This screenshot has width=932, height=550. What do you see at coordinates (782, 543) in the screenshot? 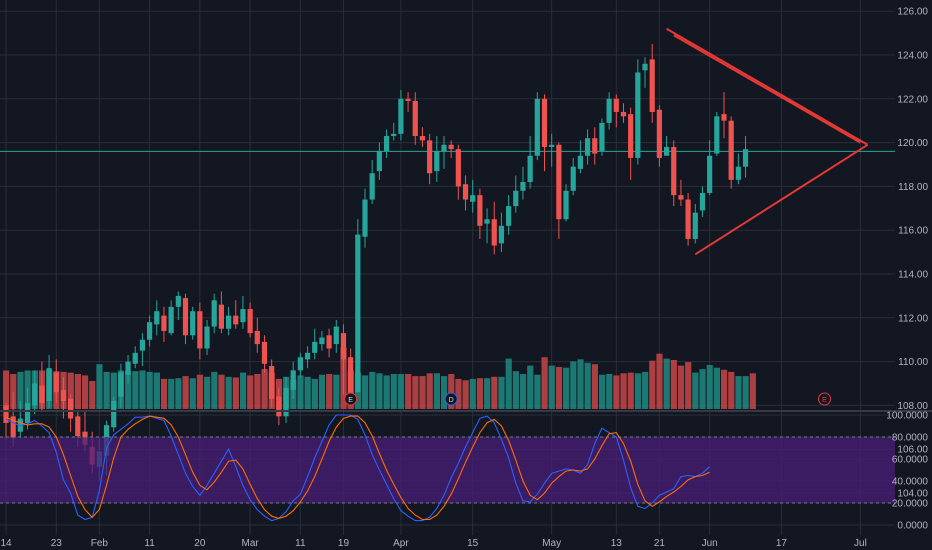
I see `time-tick-label: 17` at bounding box center [782, 543].